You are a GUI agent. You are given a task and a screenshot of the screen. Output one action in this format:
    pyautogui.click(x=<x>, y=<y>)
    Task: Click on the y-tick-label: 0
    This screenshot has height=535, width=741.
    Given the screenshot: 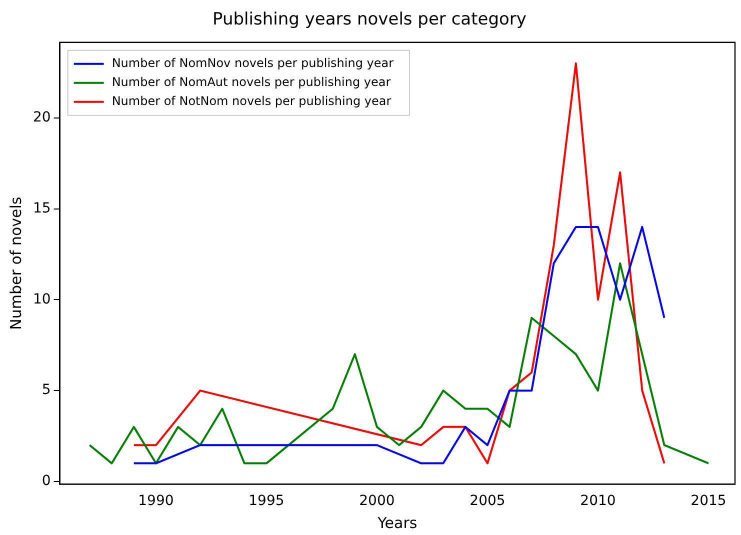 What is the action you would take?
    pyautogui.click(x=46, y=481)
    